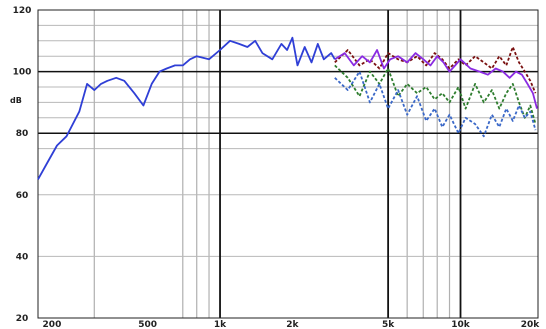 The image size is (546, 329). What do you see at coordinates (292, 324) in the screenshot?
I see `x-tick-label: 2k` at bounding box center [292, 324].